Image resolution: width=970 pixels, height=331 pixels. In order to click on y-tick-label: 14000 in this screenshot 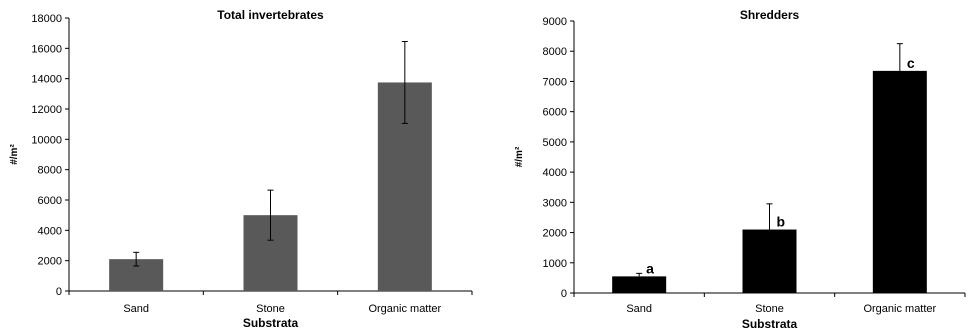, I will do `click(46, 80)`.